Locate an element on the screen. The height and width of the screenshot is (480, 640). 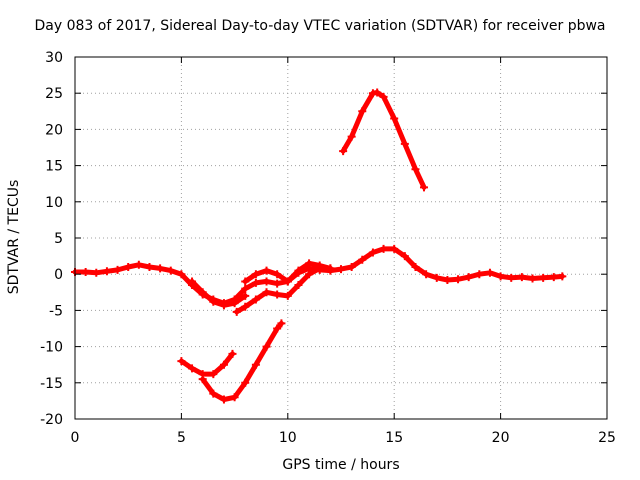
x-tick-label: 20 is located at coordinates (501, 438).